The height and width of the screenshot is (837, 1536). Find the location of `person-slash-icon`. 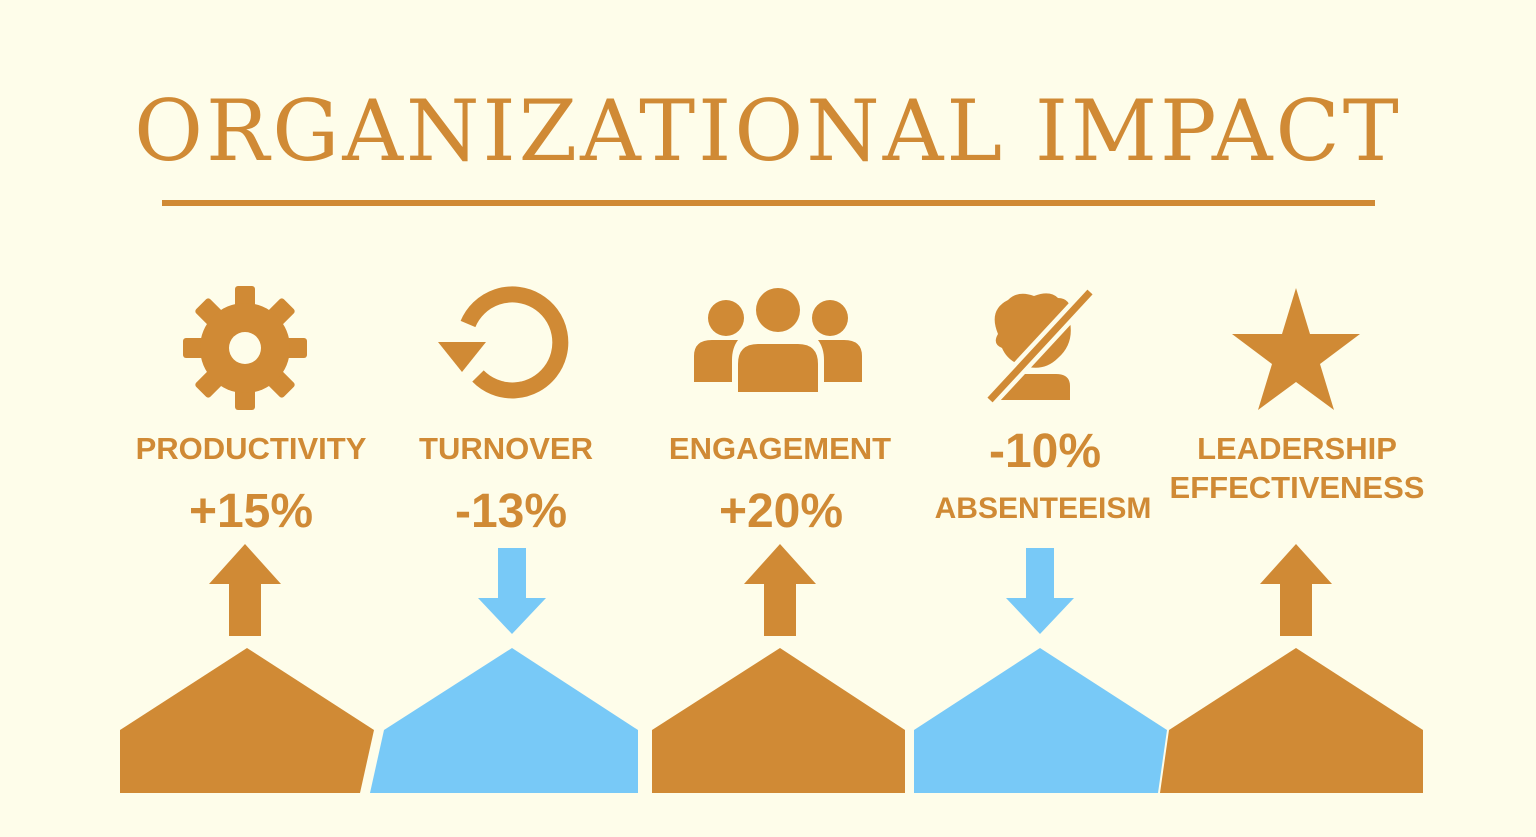

person-slash-icon is located at coordinates (1040, 346).